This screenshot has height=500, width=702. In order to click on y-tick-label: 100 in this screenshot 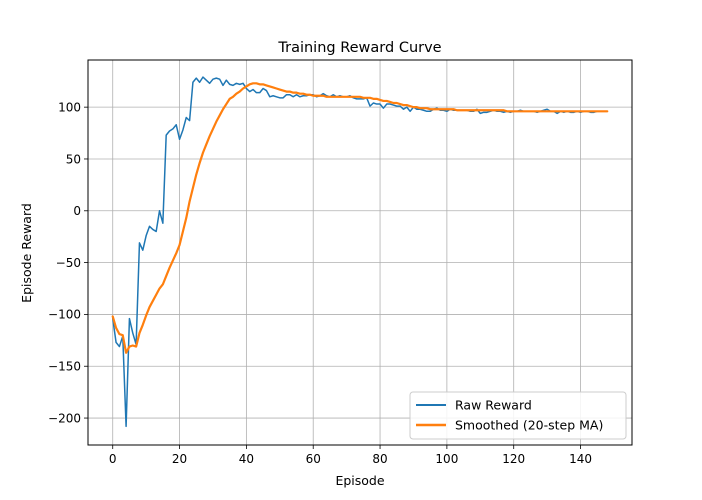, I will do `click(69, 107)`.